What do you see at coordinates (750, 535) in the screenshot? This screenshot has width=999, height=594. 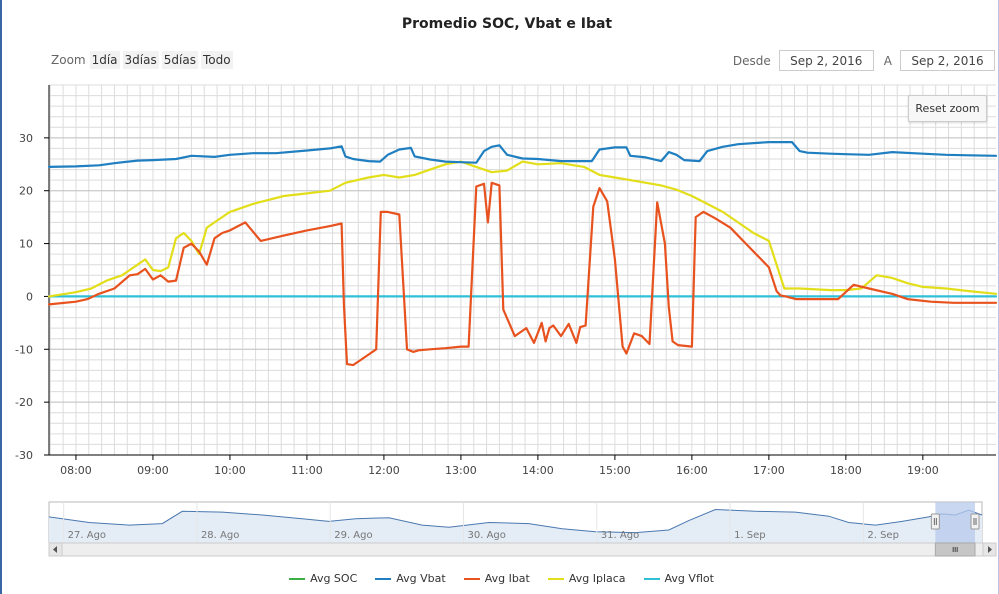 I see `navigator-label: 1. Sep` at bounding box center [750, 535].